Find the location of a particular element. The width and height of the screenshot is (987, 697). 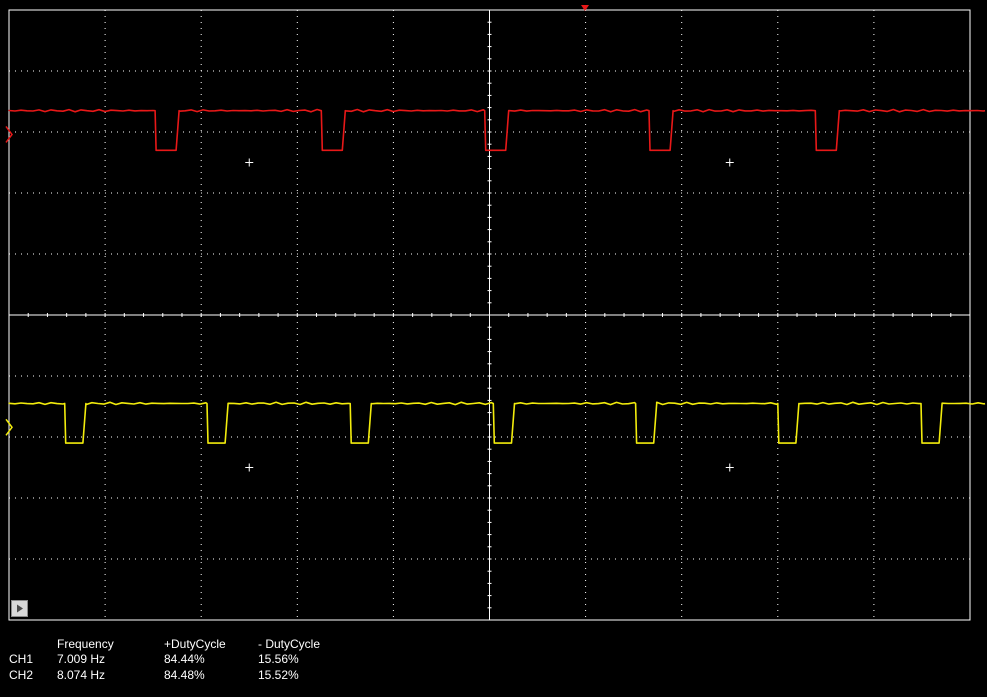

header-neg-duty: - DutyCycle is located at coordinates (289, 644).